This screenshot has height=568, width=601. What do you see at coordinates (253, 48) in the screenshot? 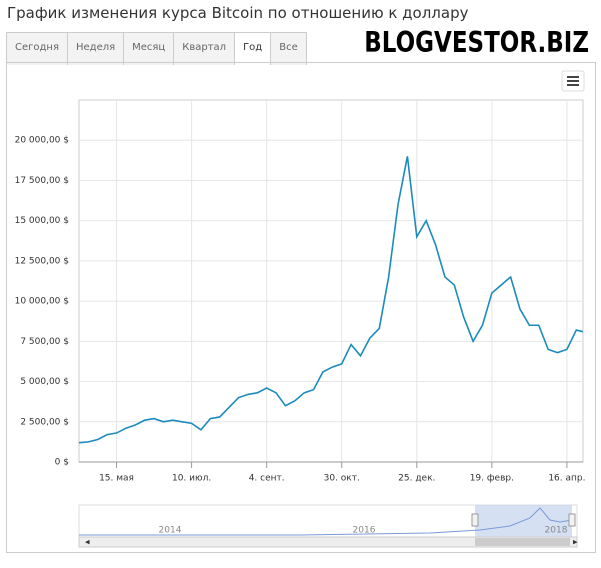
I see `tab: Год` at bounding box center [253, 48].